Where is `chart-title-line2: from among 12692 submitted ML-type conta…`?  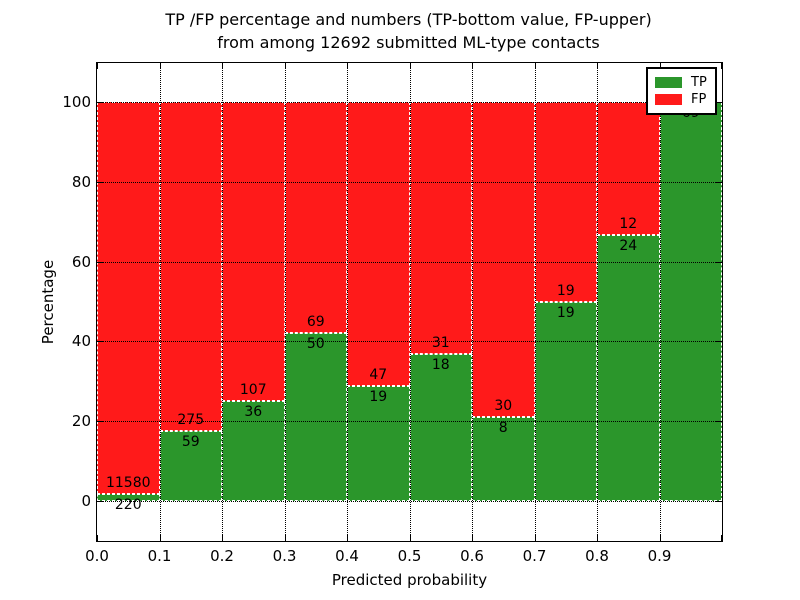
chart-title-line2: from among 12692 submitted ML-type conta… is located at coordinates (408, 42).